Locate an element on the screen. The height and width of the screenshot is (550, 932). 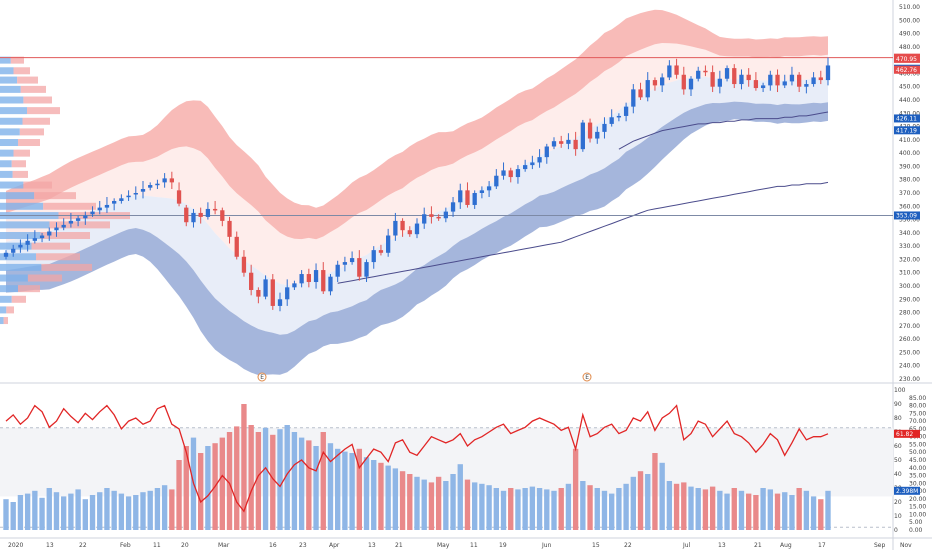
rsi-tick-label: 45.00 is located at coordinates (917, 460).